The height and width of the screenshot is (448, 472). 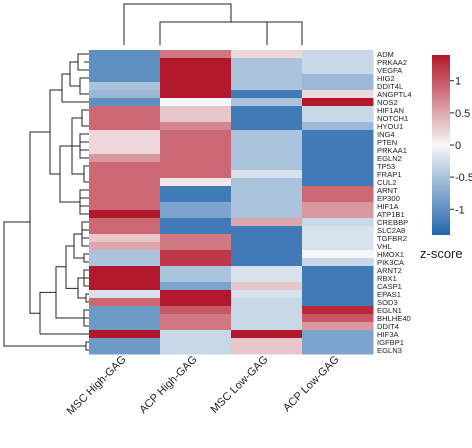 What do you see at coordinates (389, 310) in the screenshot?
I see `row-label: EGLN1` at bounding box center [389, 310].